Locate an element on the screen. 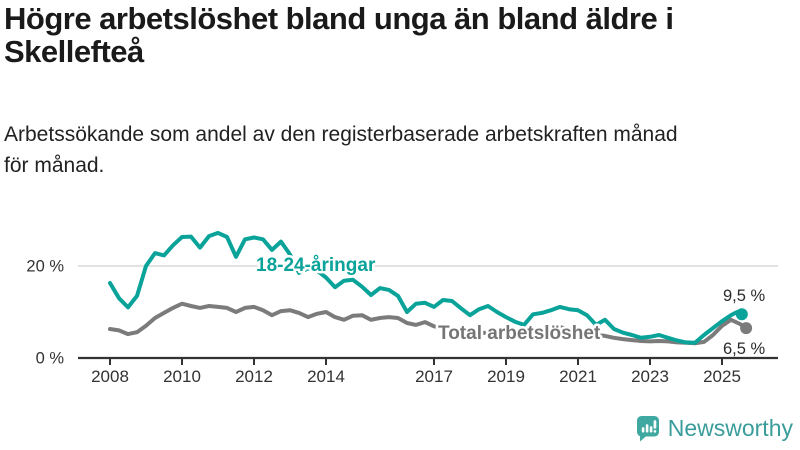 The height and width of the screenshot is (450, 800). x-tick-label-2019: 2019 is located at coordinates (506, 376).